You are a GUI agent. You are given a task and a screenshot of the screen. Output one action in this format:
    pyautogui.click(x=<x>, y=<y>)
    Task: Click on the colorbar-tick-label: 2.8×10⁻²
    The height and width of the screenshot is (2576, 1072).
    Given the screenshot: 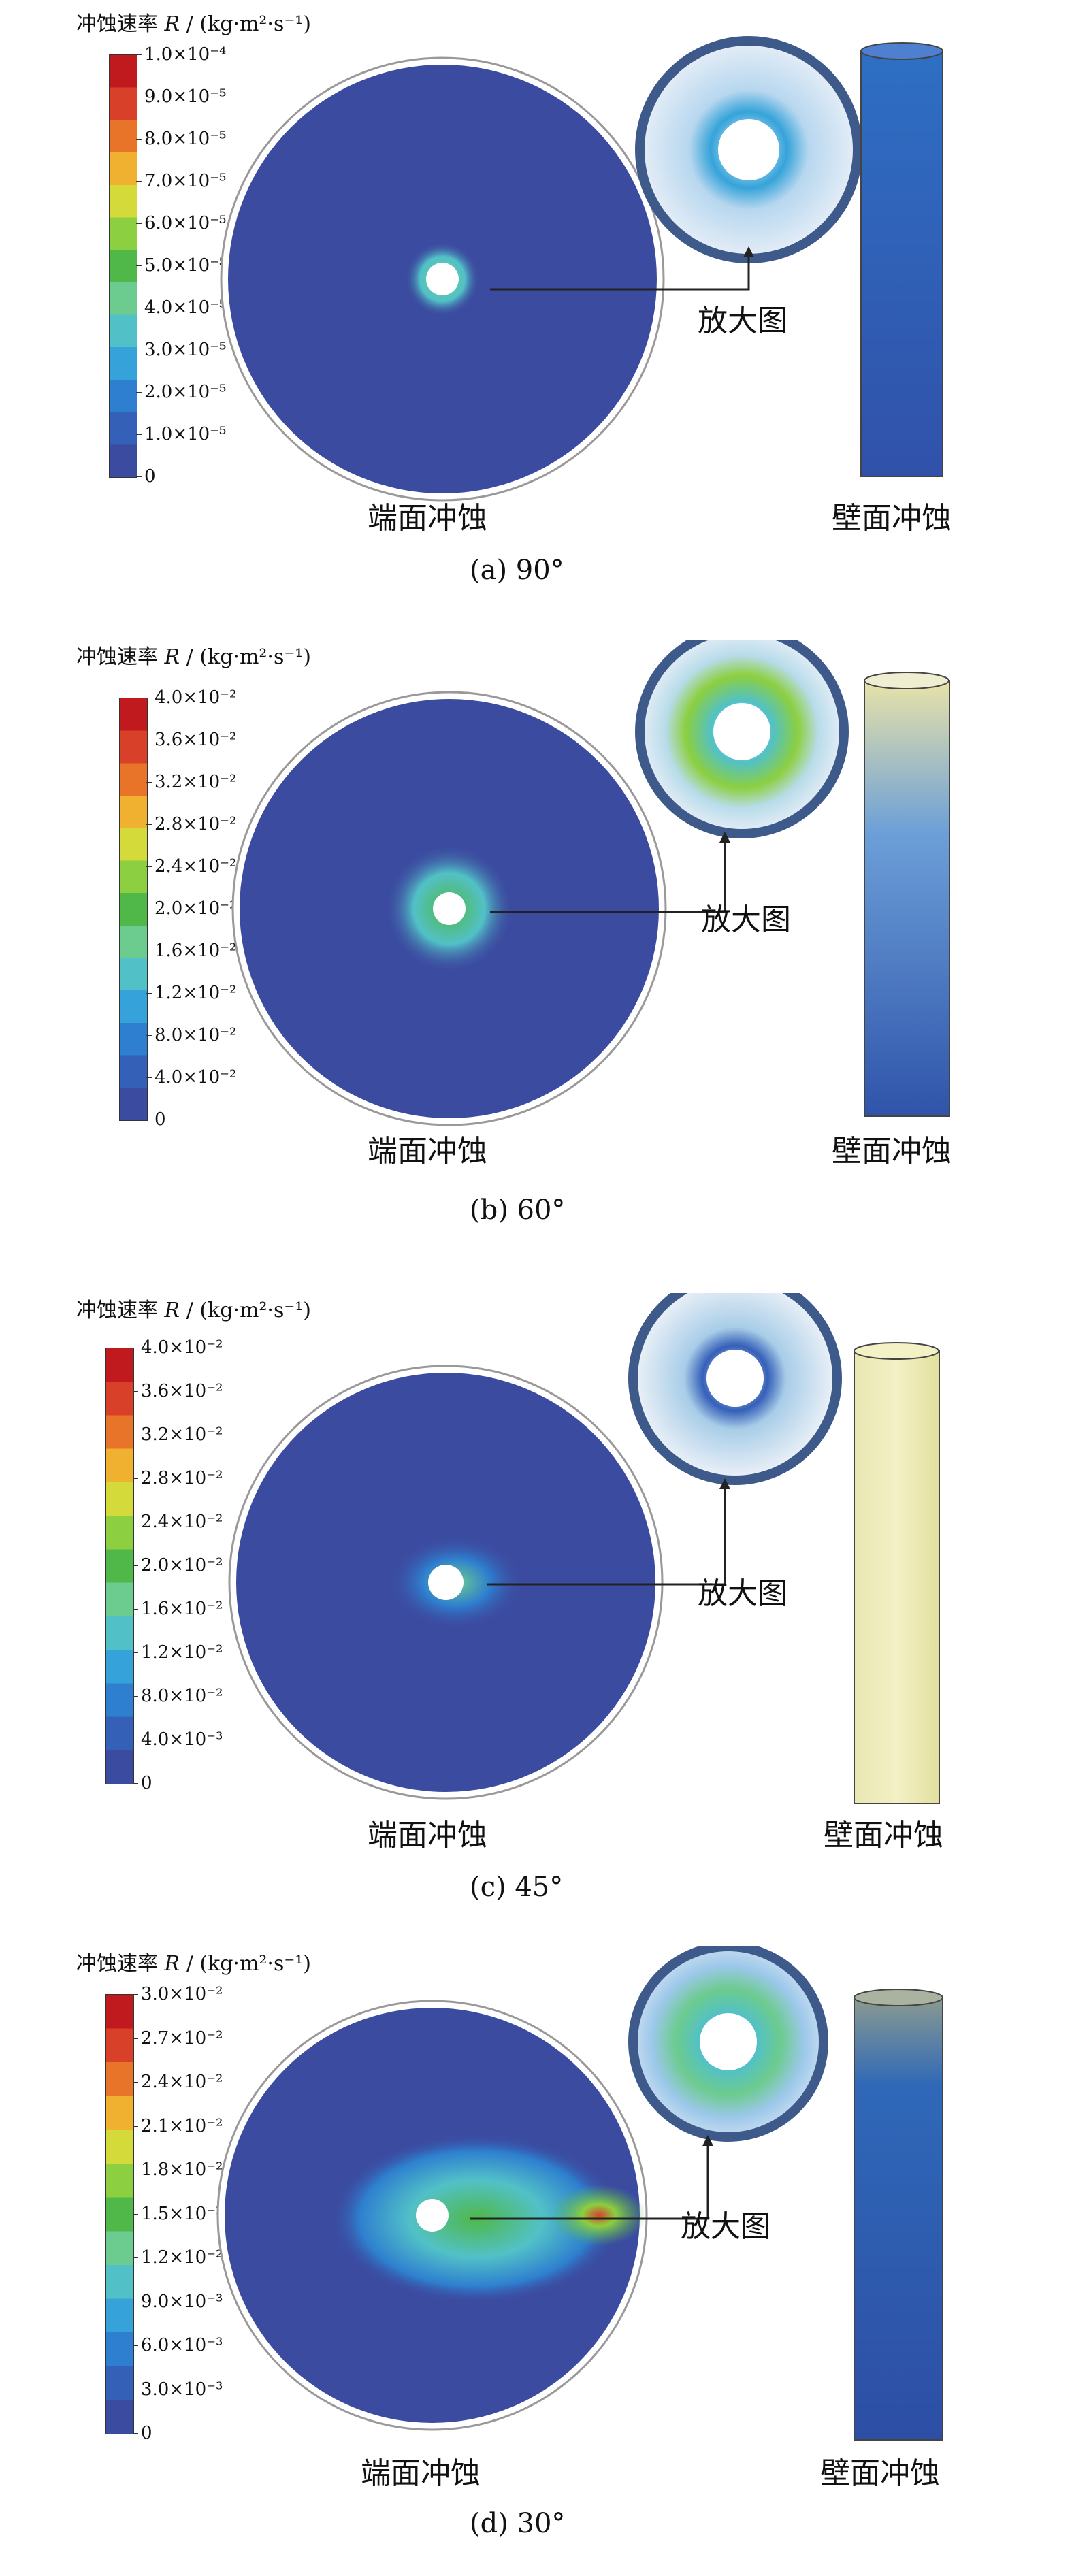 What is the action you would take?
    pyautogui.click(x=182, y=1478)
    